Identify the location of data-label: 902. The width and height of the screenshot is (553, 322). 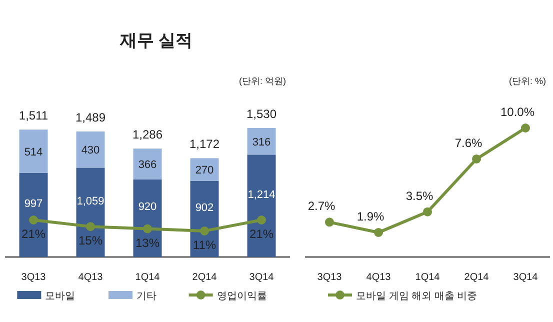
(204, 208).